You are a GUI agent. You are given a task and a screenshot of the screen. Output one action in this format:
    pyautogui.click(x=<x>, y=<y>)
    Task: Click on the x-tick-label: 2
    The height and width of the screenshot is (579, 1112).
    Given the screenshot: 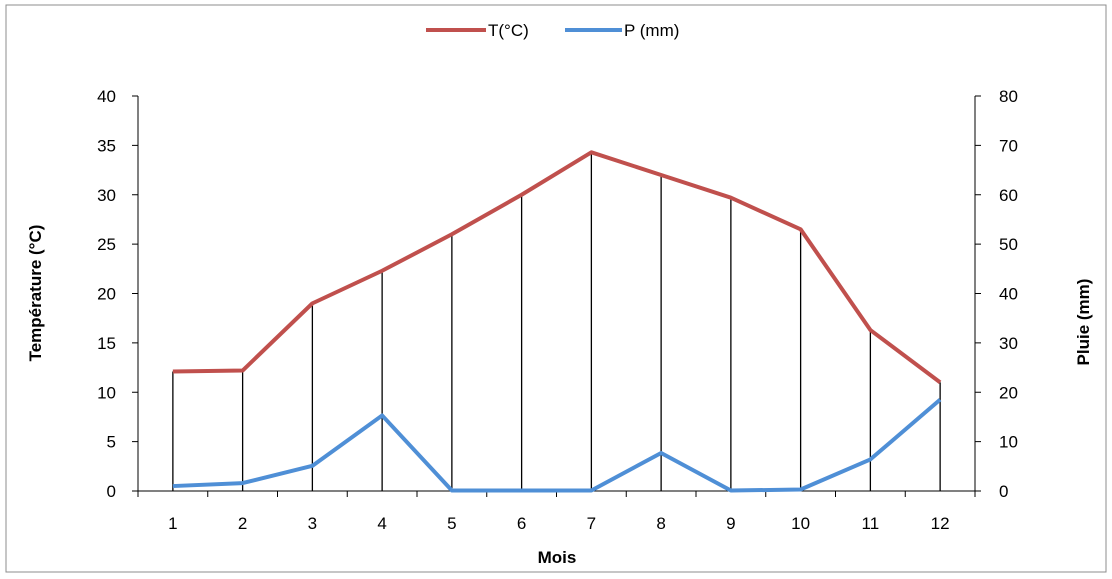 What is the action you would take?
    pyautogui.click(x=242, y=523)
    